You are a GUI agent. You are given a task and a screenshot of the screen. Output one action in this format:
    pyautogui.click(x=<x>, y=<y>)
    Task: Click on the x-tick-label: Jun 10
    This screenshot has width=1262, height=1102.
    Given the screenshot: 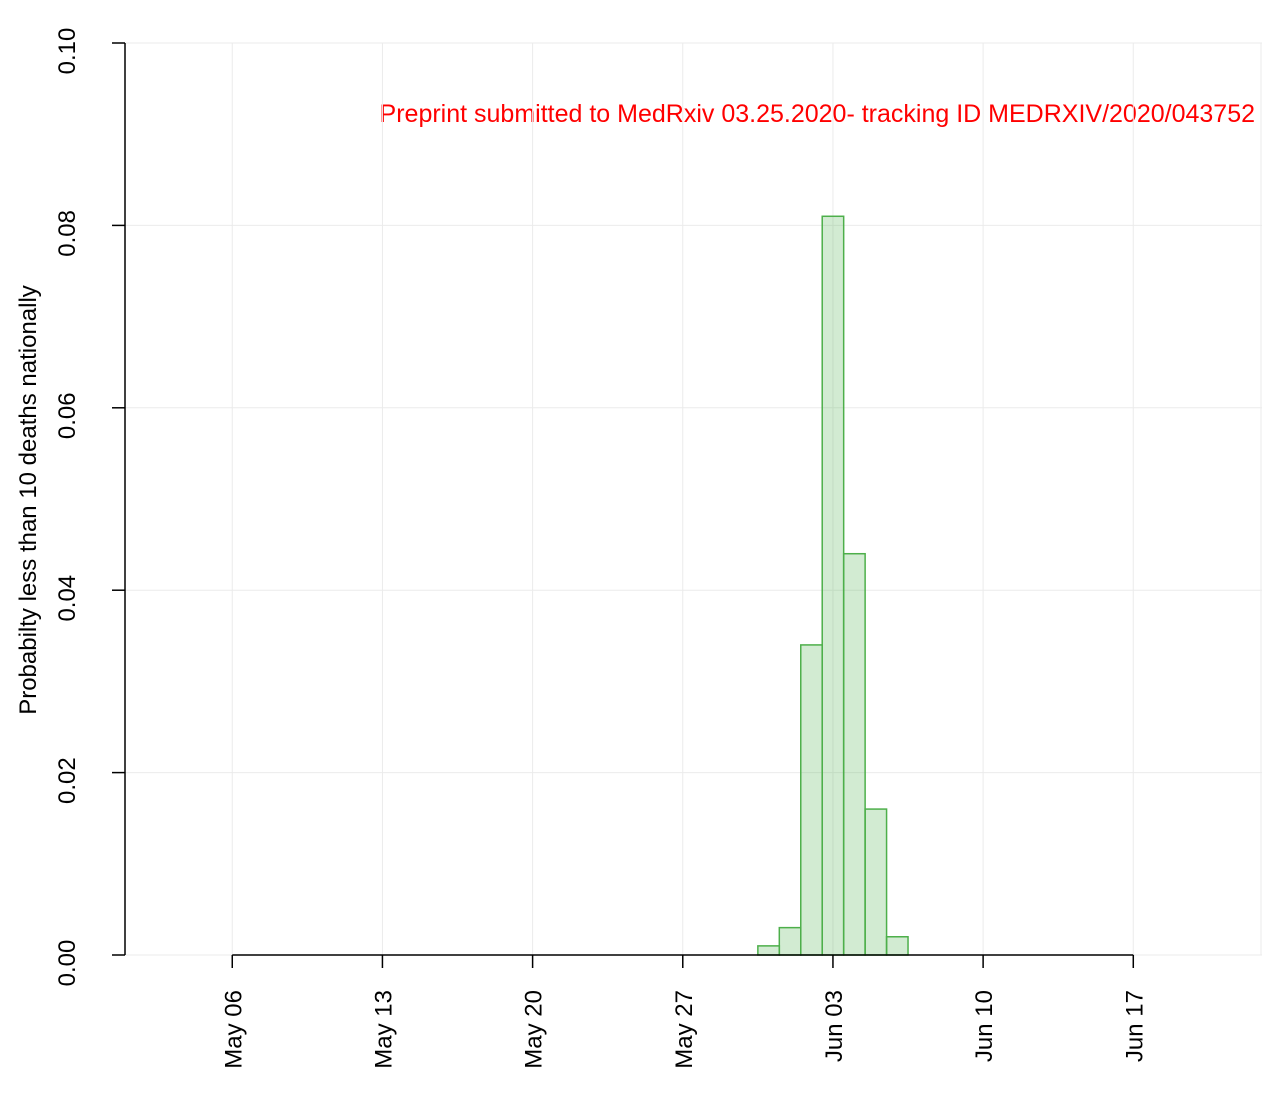 What is the action you would take?
    pyautogui.click(x=984, y=1026)
    